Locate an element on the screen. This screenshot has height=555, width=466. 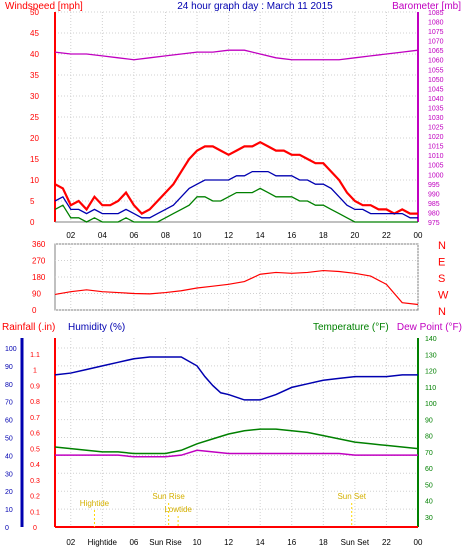
y-tick-barometer: 1035 is located at coordinates (436, 108).